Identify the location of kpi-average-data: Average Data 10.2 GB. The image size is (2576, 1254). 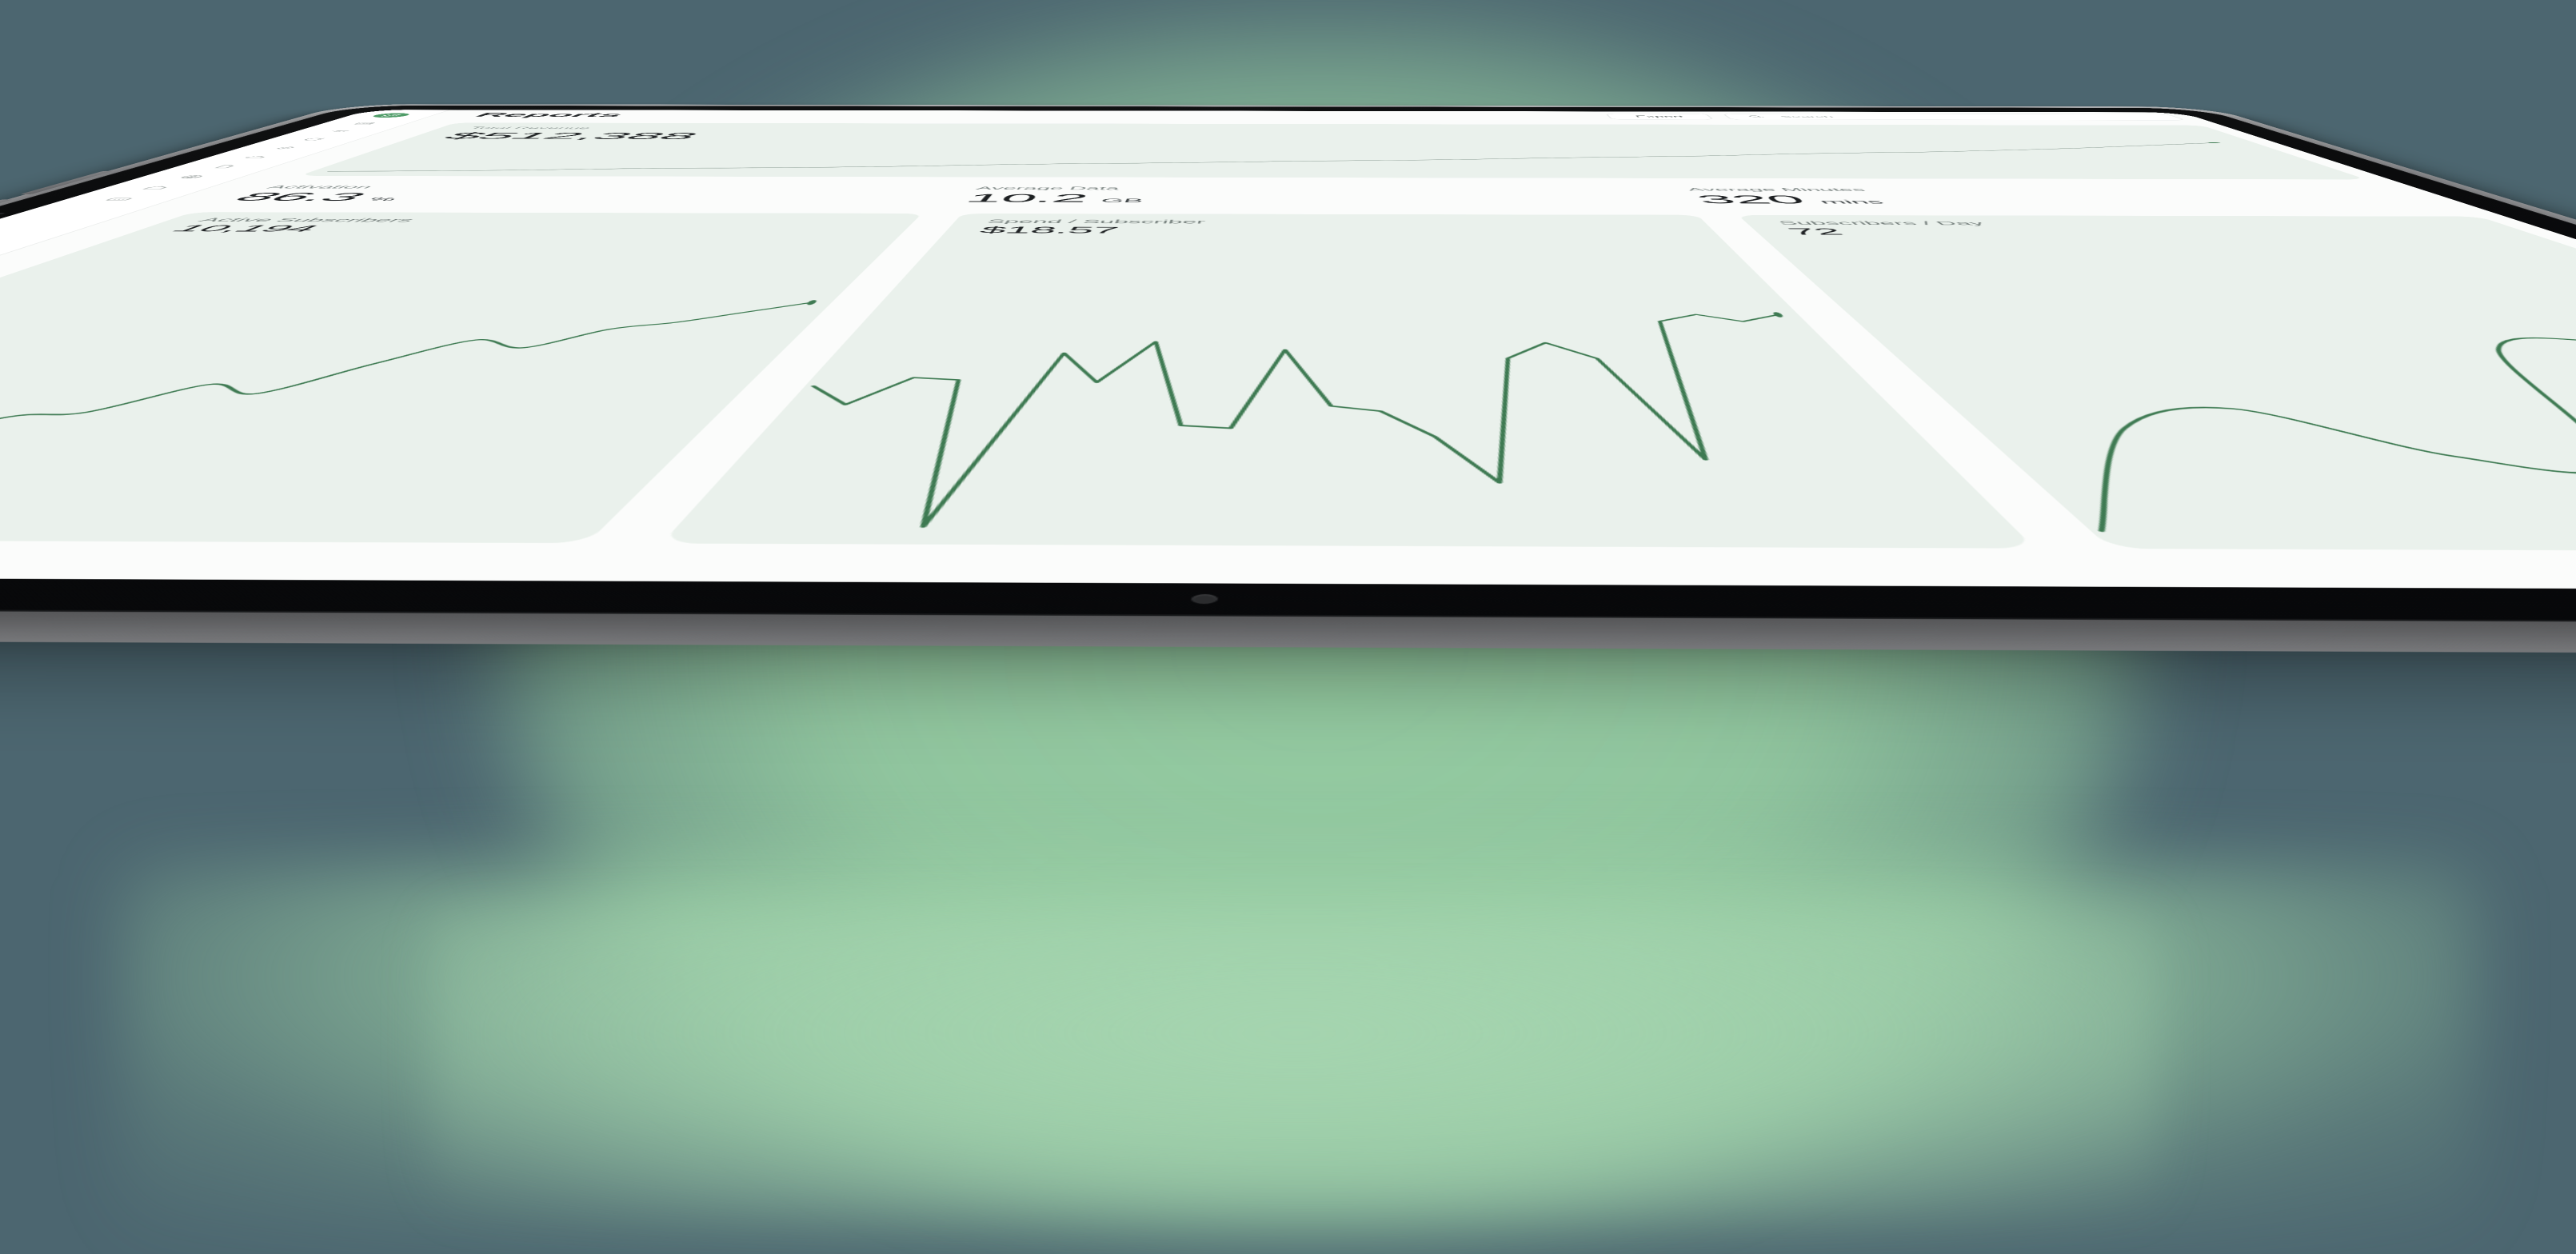
(1329, 196).